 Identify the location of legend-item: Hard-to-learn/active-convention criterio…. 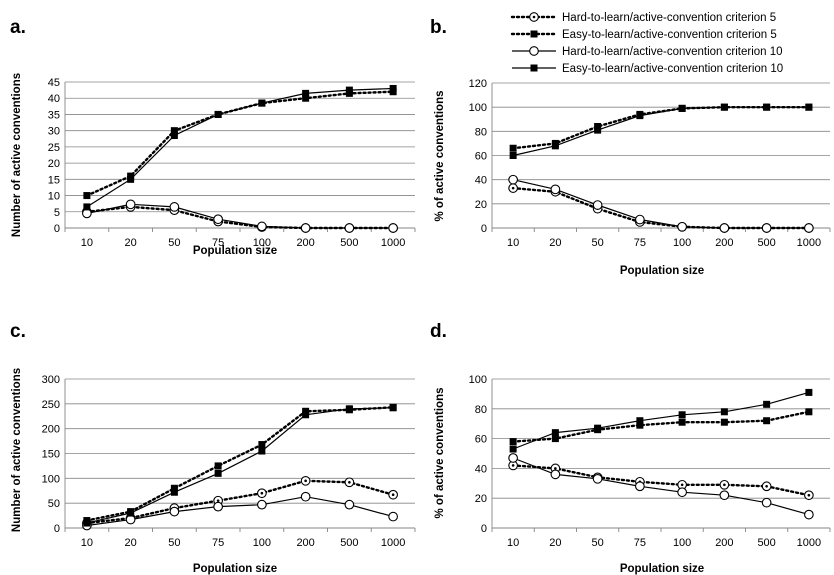
(672, 52).